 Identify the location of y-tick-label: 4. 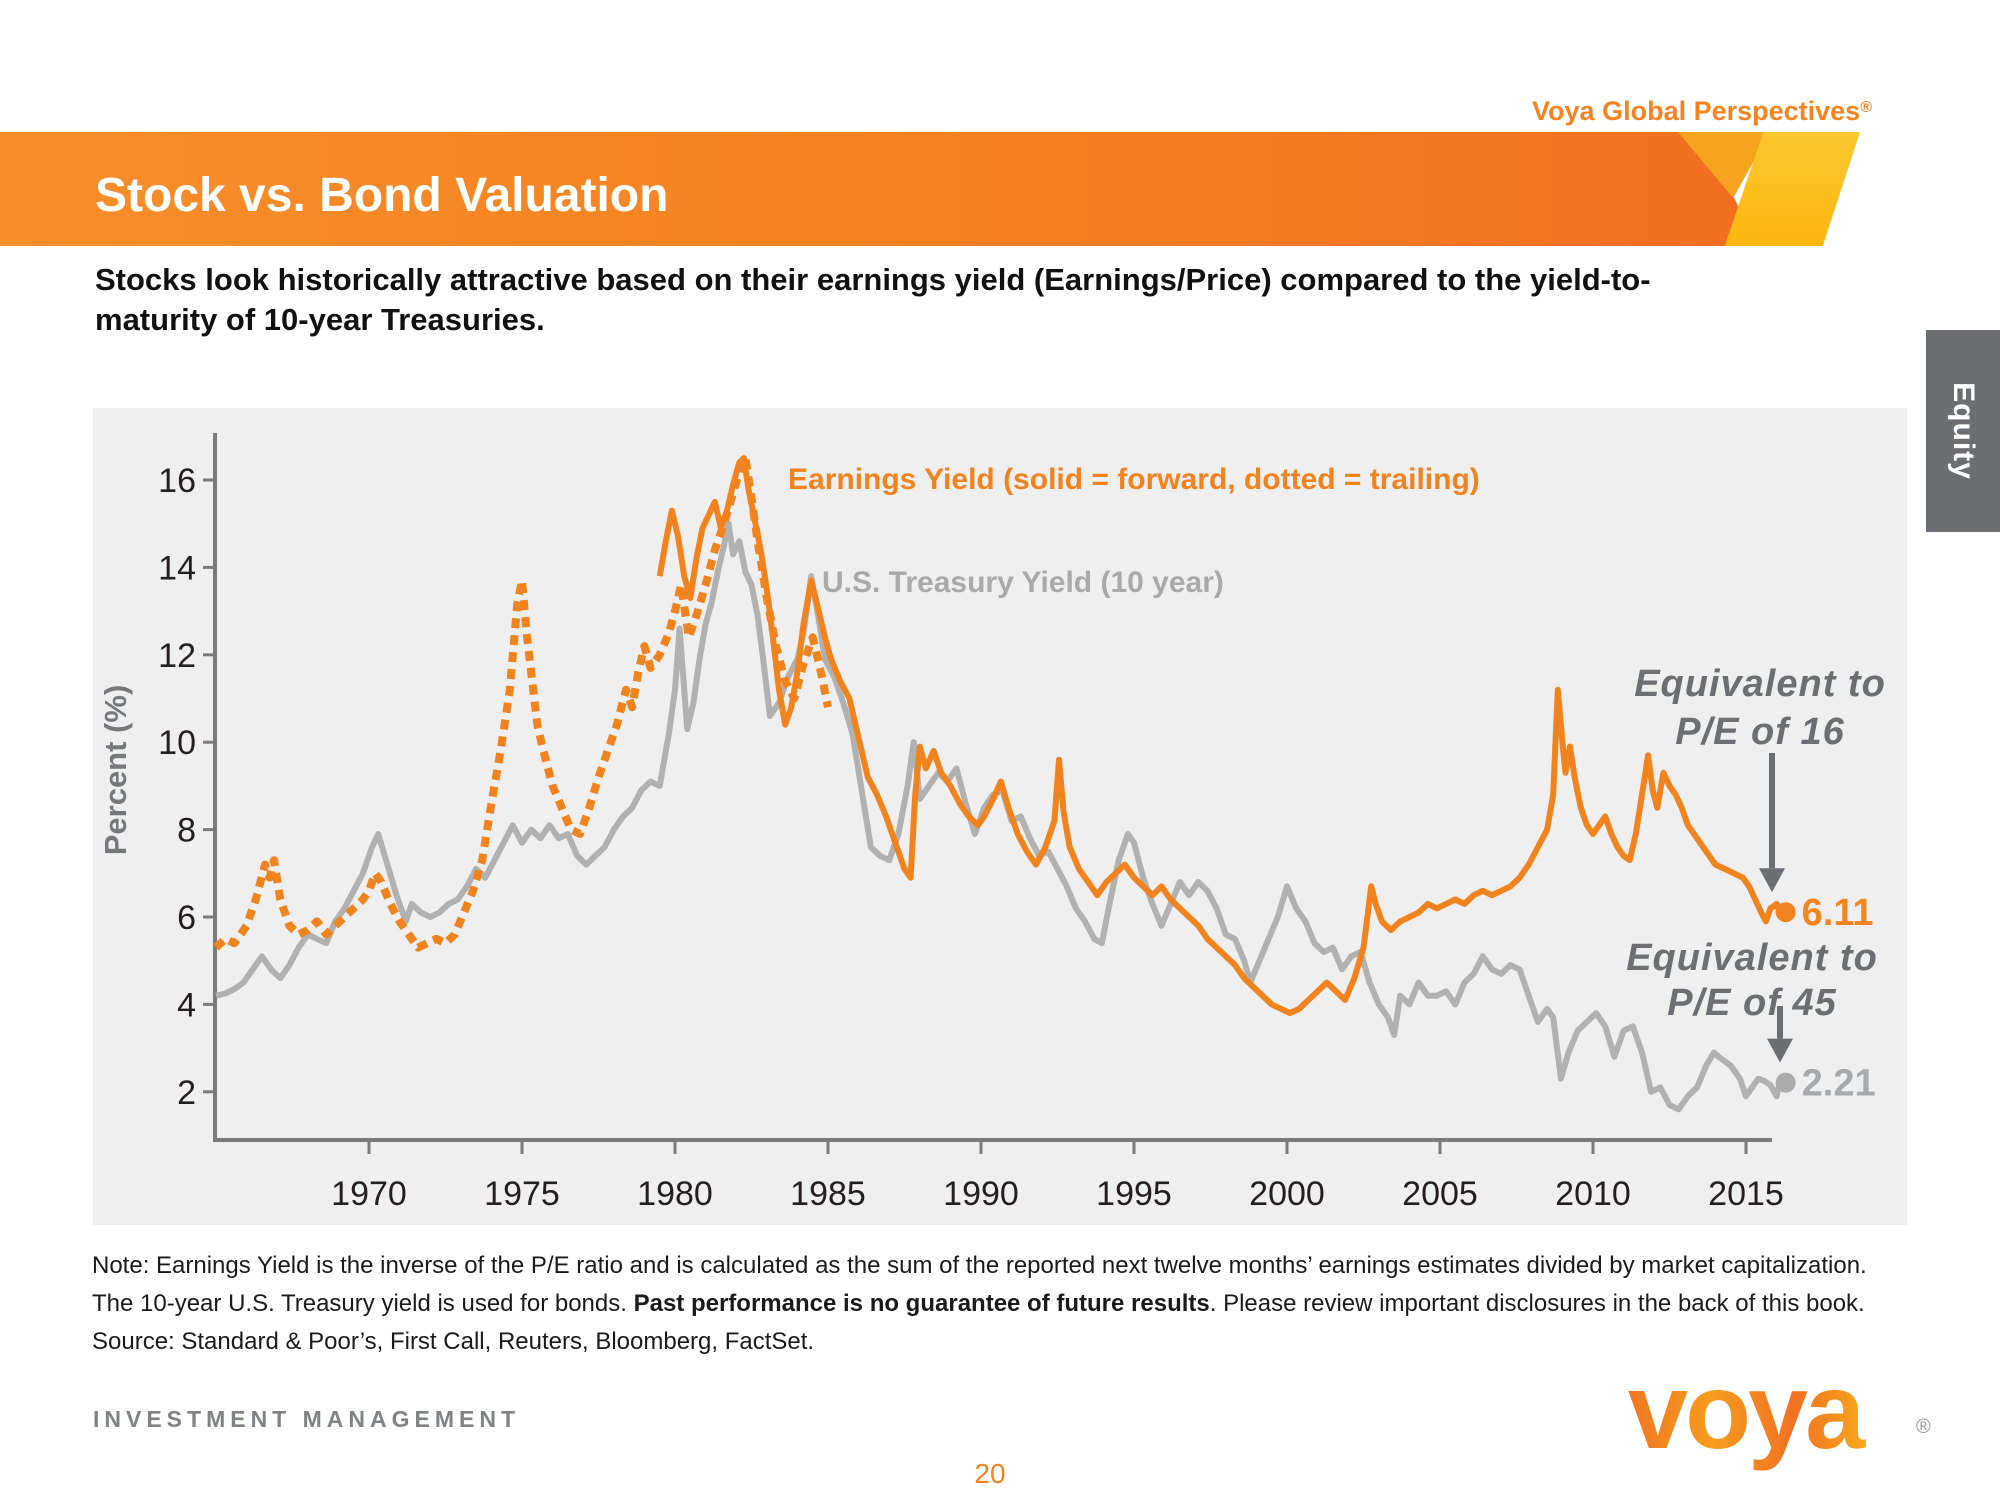
(186, 1005).